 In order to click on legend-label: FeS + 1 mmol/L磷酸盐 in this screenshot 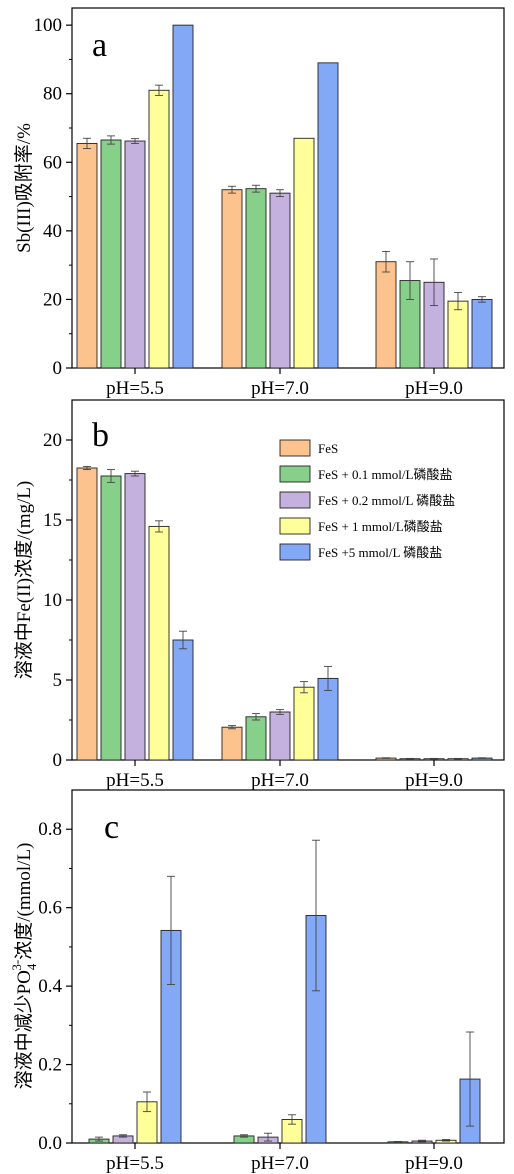, I will do `click(380, 526)`.